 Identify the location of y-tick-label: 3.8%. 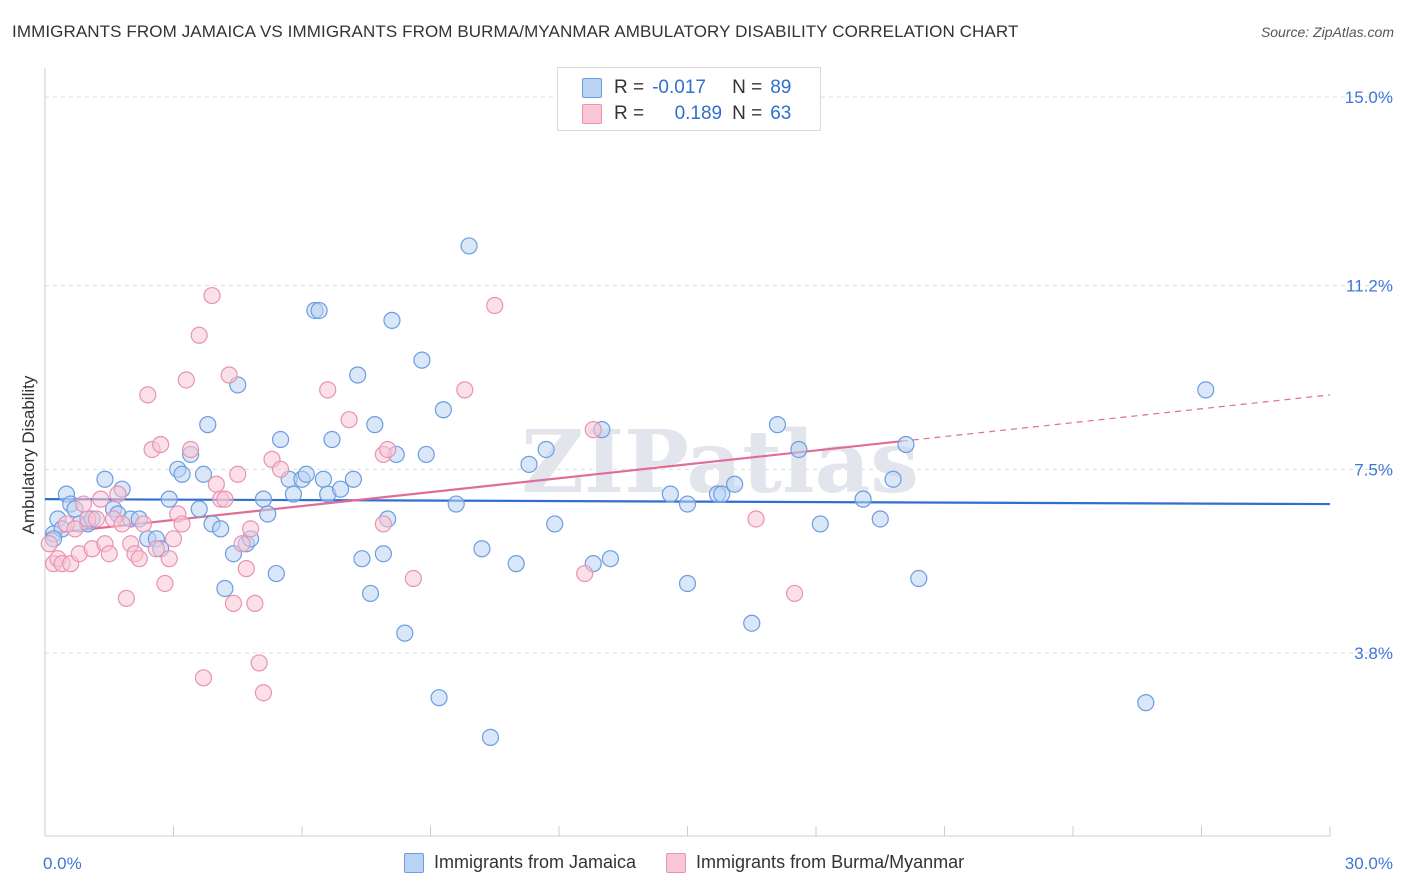
(1373, 653).